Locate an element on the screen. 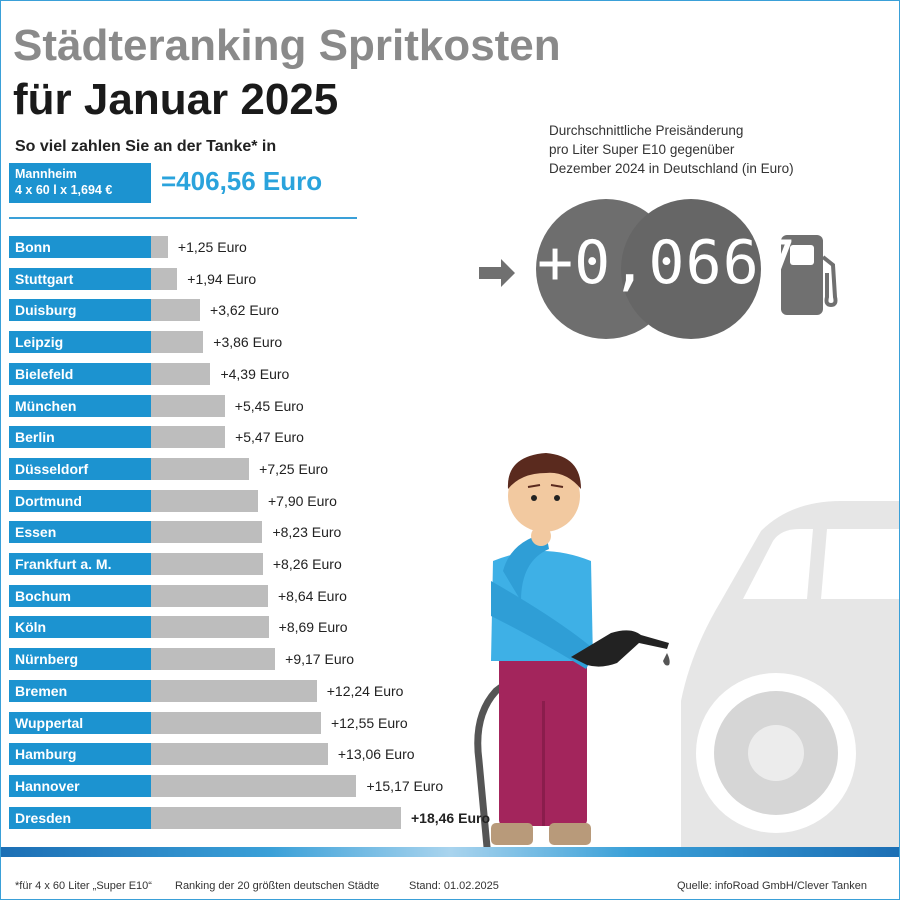  date-stamp: Stand: 01.02.2025 is located at coordinates (454, 886).